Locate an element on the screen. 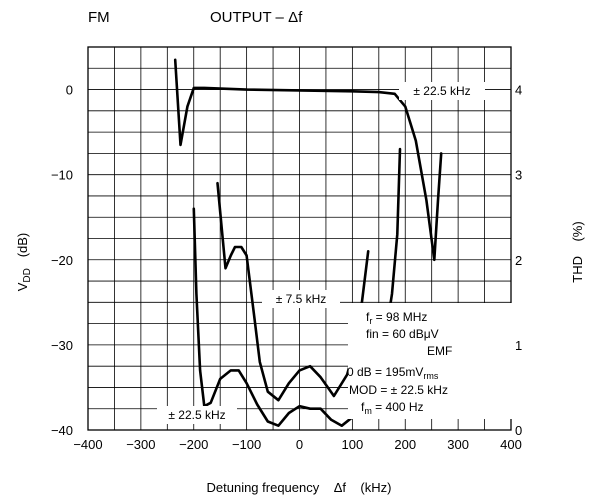  annotation-thd-7-5: ± 7.5 kHz is located at coordinates (301, 299).